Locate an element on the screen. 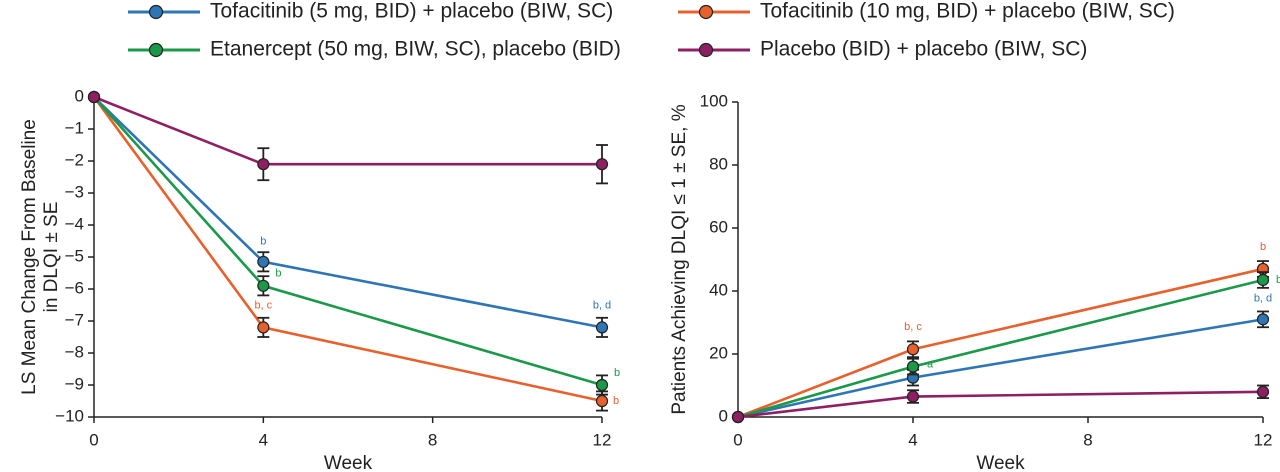  y-tick-label: −7 is located at coordinates (74, 319).